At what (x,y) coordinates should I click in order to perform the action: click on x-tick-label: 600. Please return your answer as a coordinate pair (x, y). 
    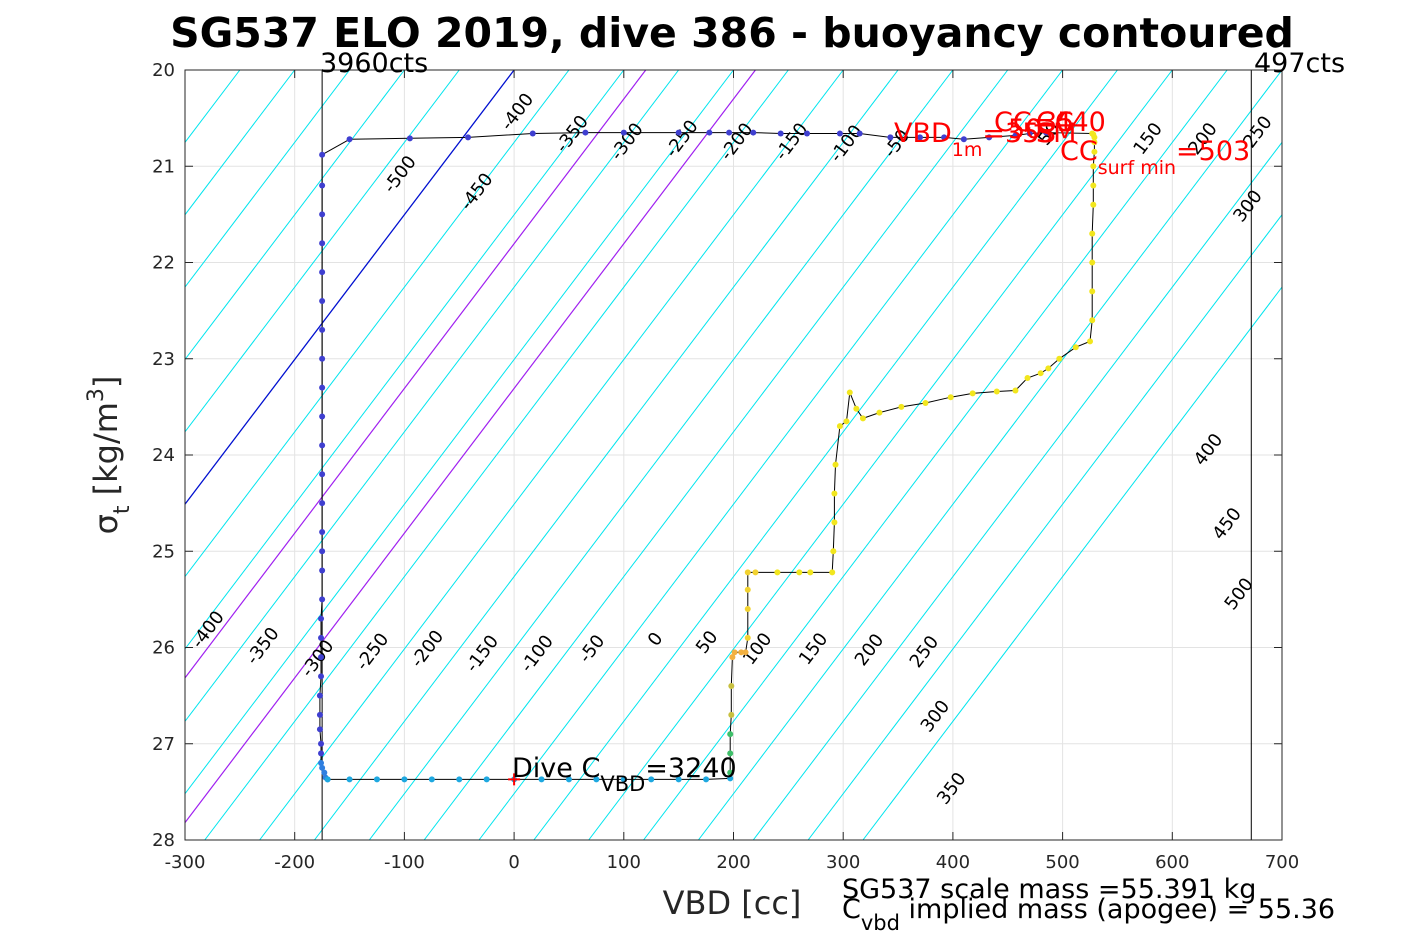
    Looking at the image, I should click on (1172, 862).